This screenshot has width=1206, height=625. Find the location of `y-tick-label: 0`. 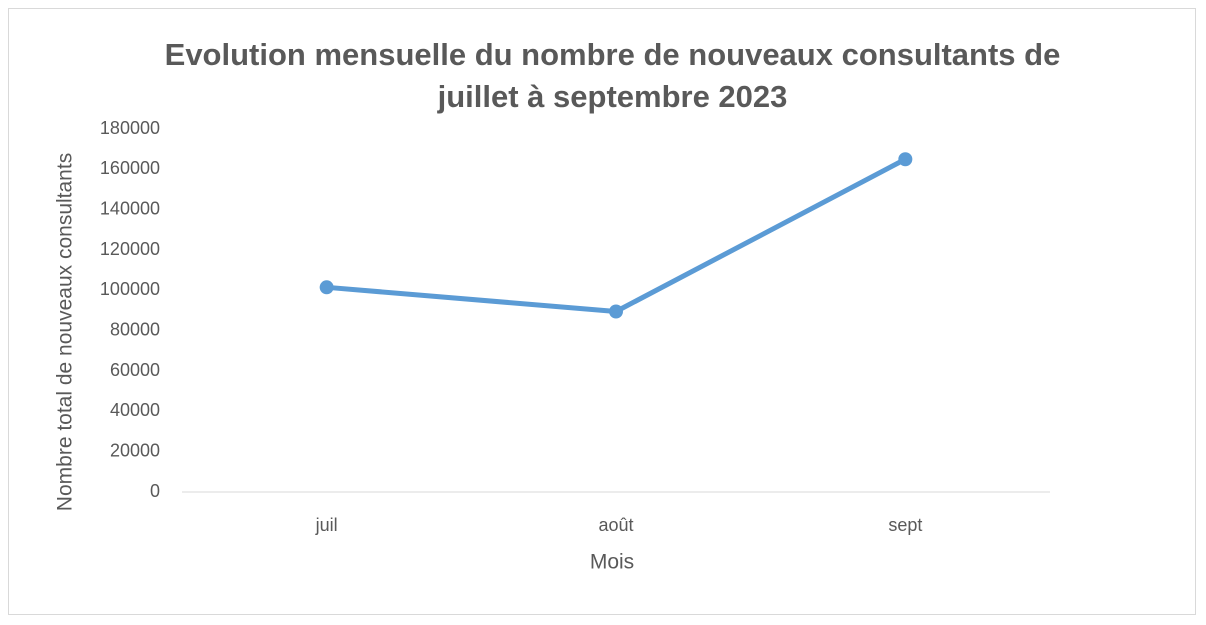

y-tick-label: 0 is located at coordinates (155, 491).